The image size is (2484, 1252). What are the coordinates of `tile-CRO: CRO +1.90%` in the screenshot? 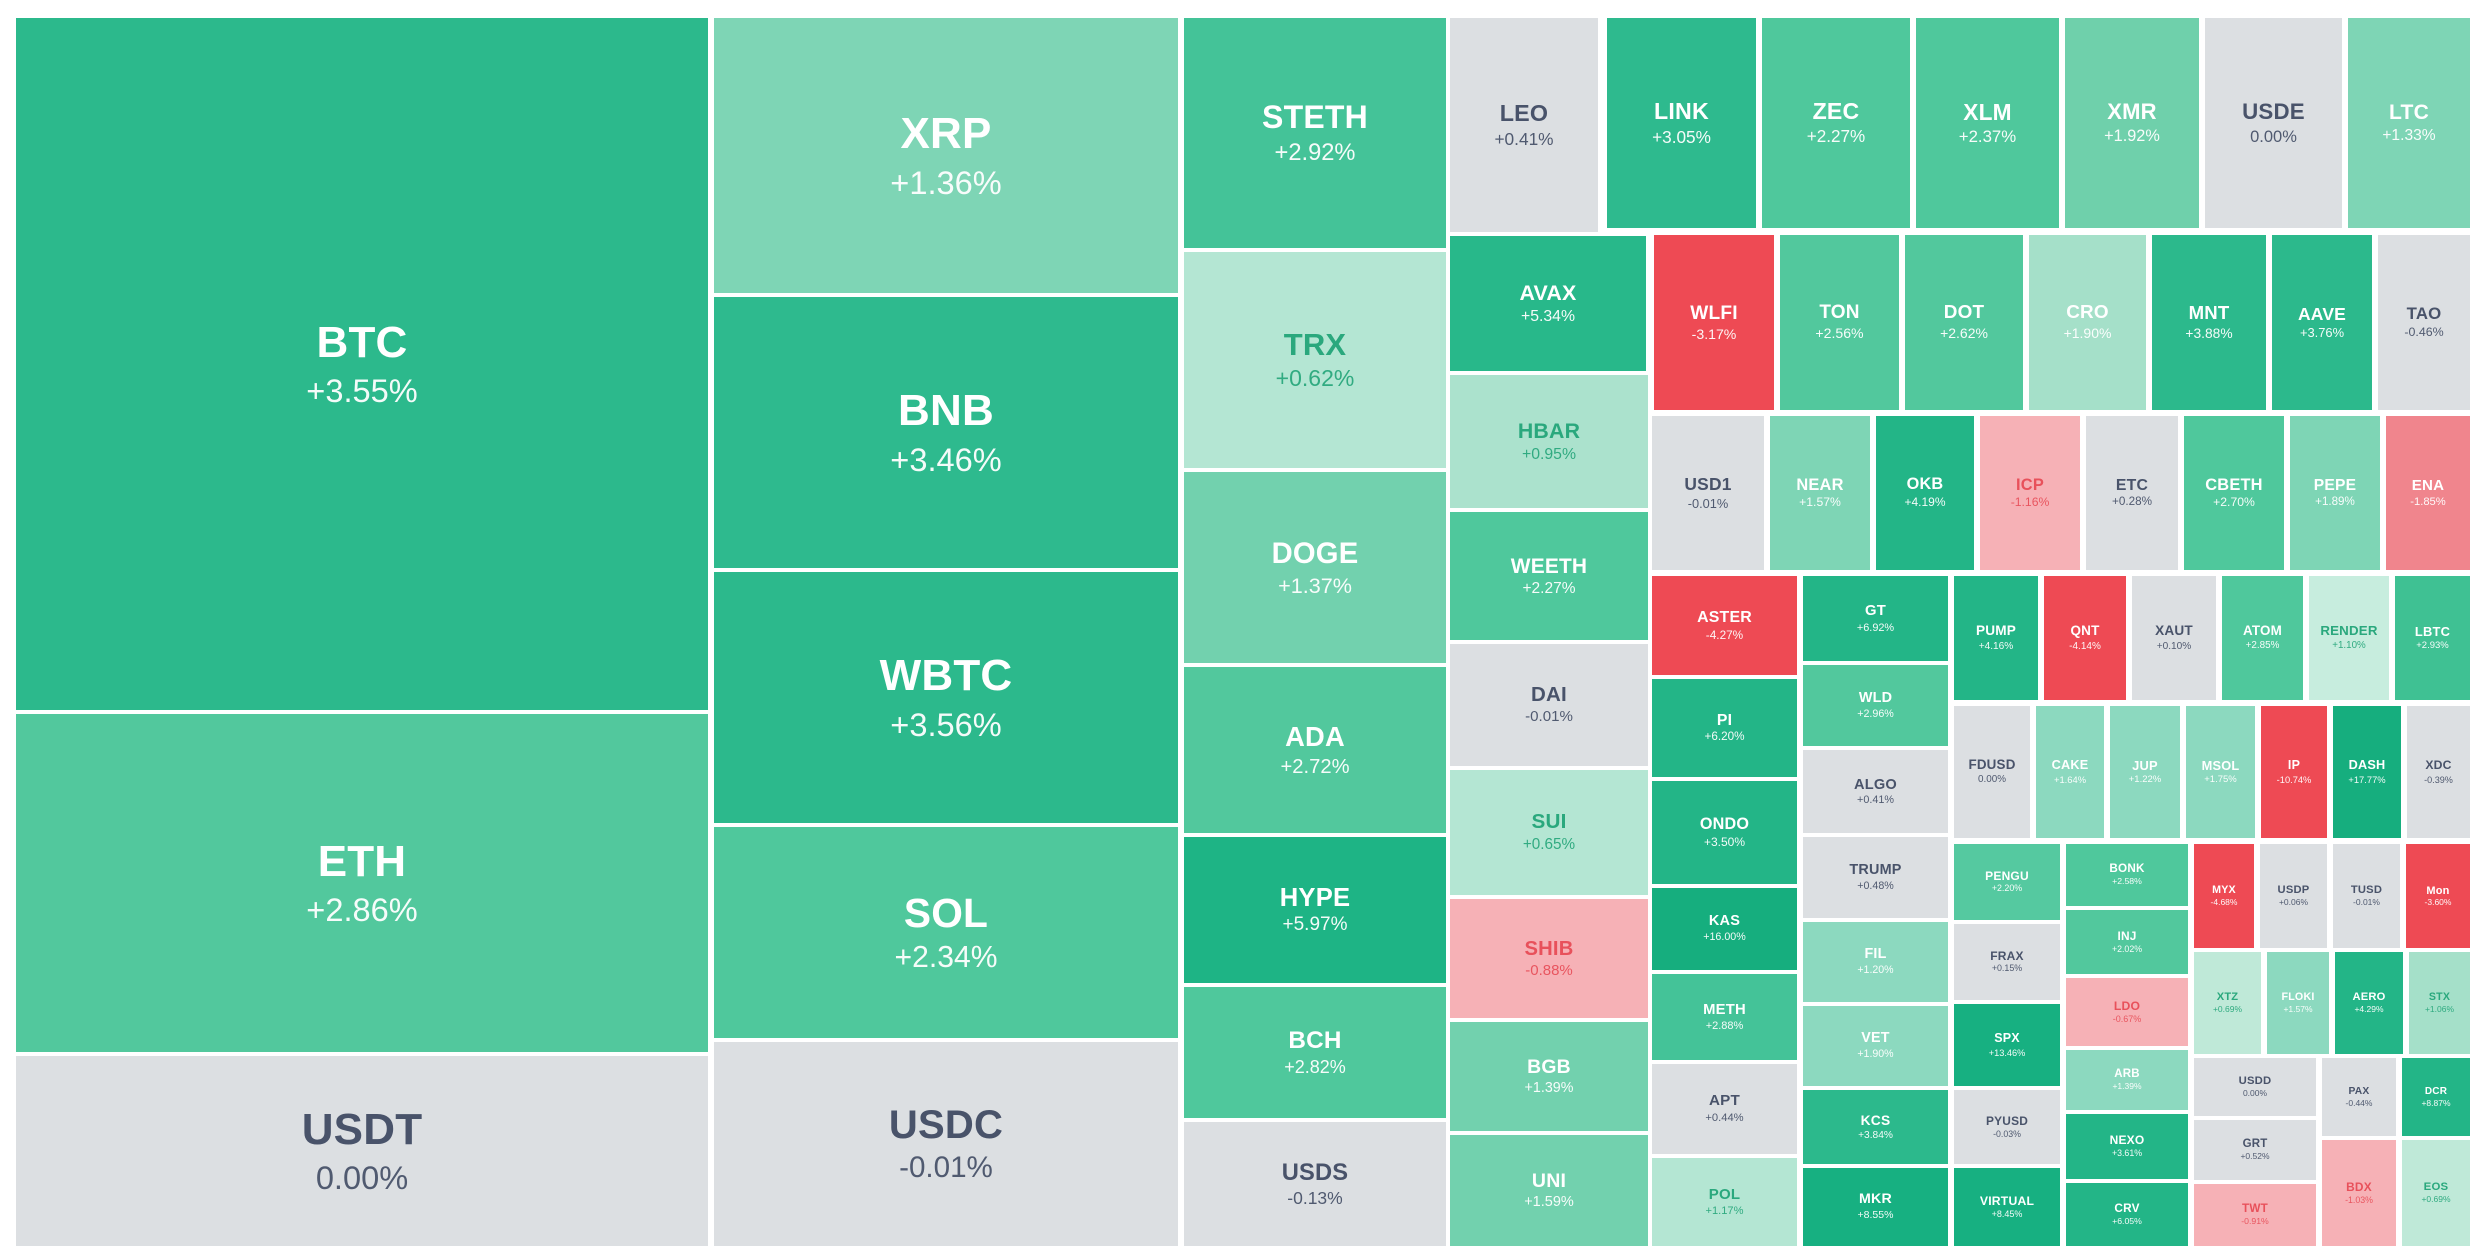 It's located at (2087, 322).